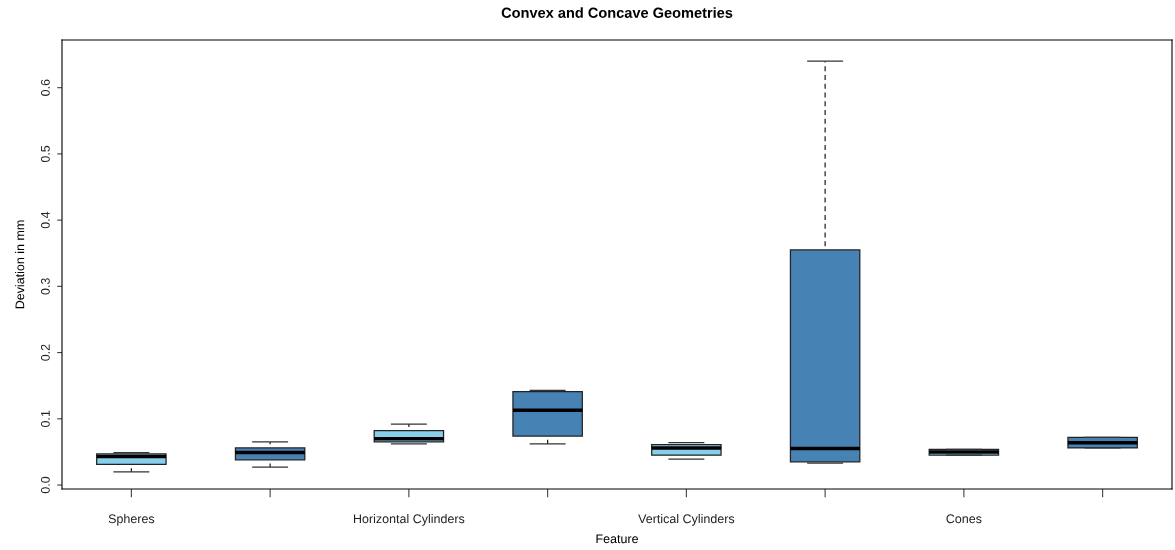 Image resolution: width=1175 pixels, height=550 pixels. What do you see at coordinates (20, 264) in the screenshot?
I see `y-axis-title: Deviation in mm` at bounding box center [20, 264].